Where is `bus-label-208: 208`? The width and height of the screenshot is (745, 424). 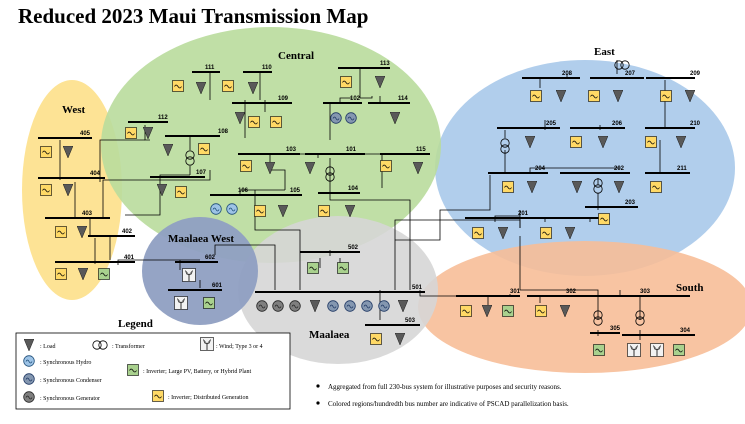 bus-label-208: 208 is located at coordinates (567, 74).